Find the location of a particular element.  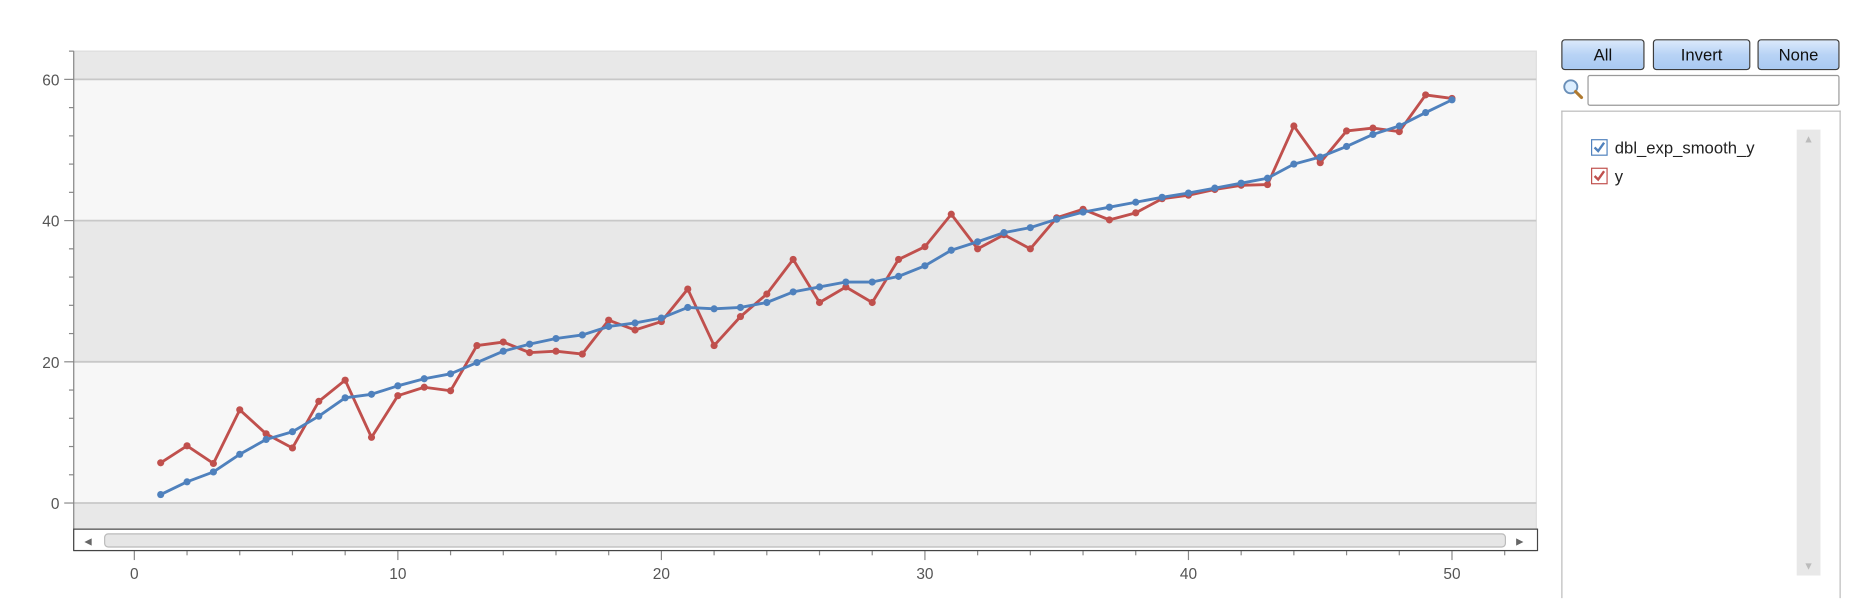

none-button: None is located at coordinates (1798, 55).